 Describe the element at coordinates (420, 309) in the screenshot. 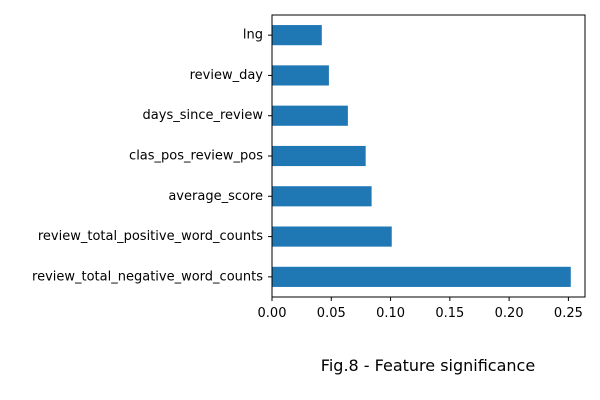

I see `x-axis-ticks: 0.00 0.05 0.10 0.15 0.20 0.25` at that location.